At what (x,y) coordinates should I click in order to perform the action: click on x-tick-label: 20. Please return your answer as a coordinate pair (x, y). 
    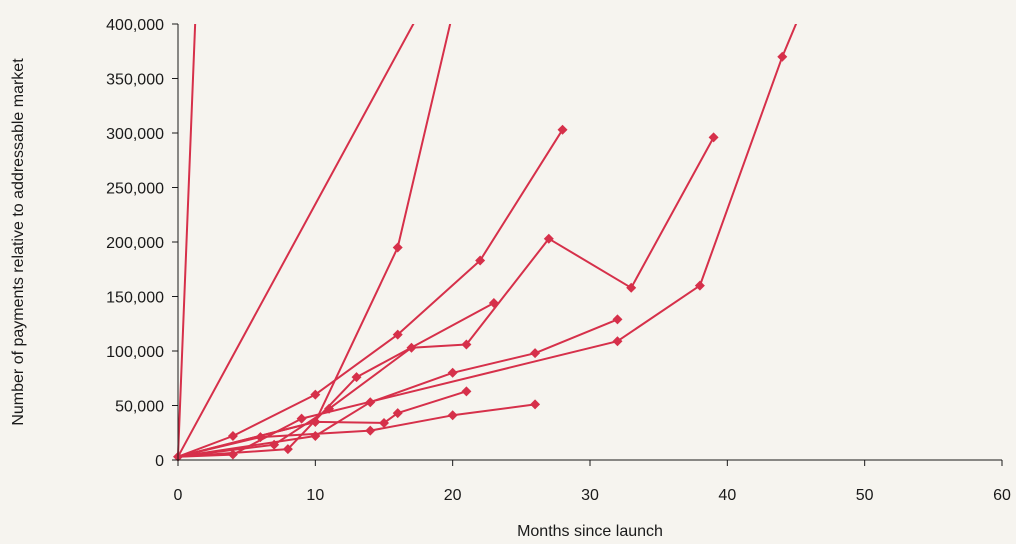
    Looking at the image, I should click on (453, 495).